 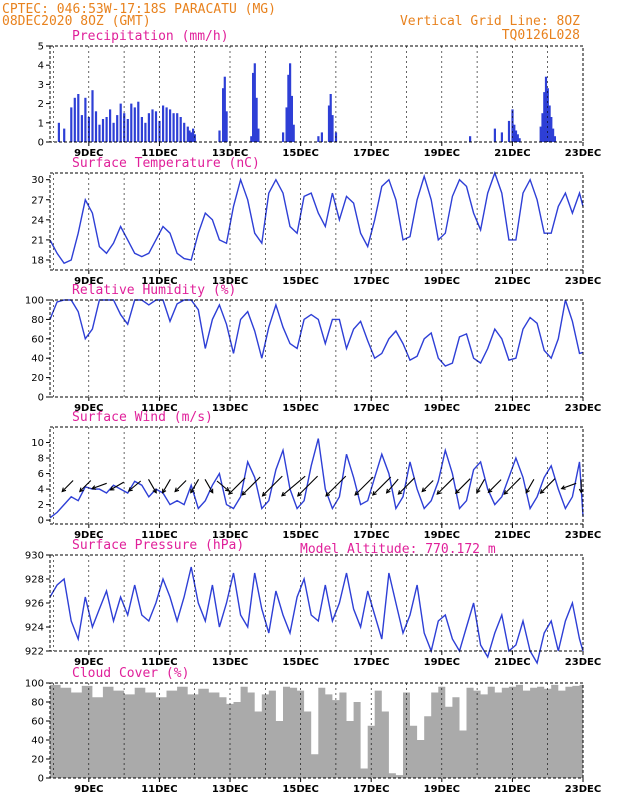 I want to click on y-tick-label: 3, so click(x=41, y=85).